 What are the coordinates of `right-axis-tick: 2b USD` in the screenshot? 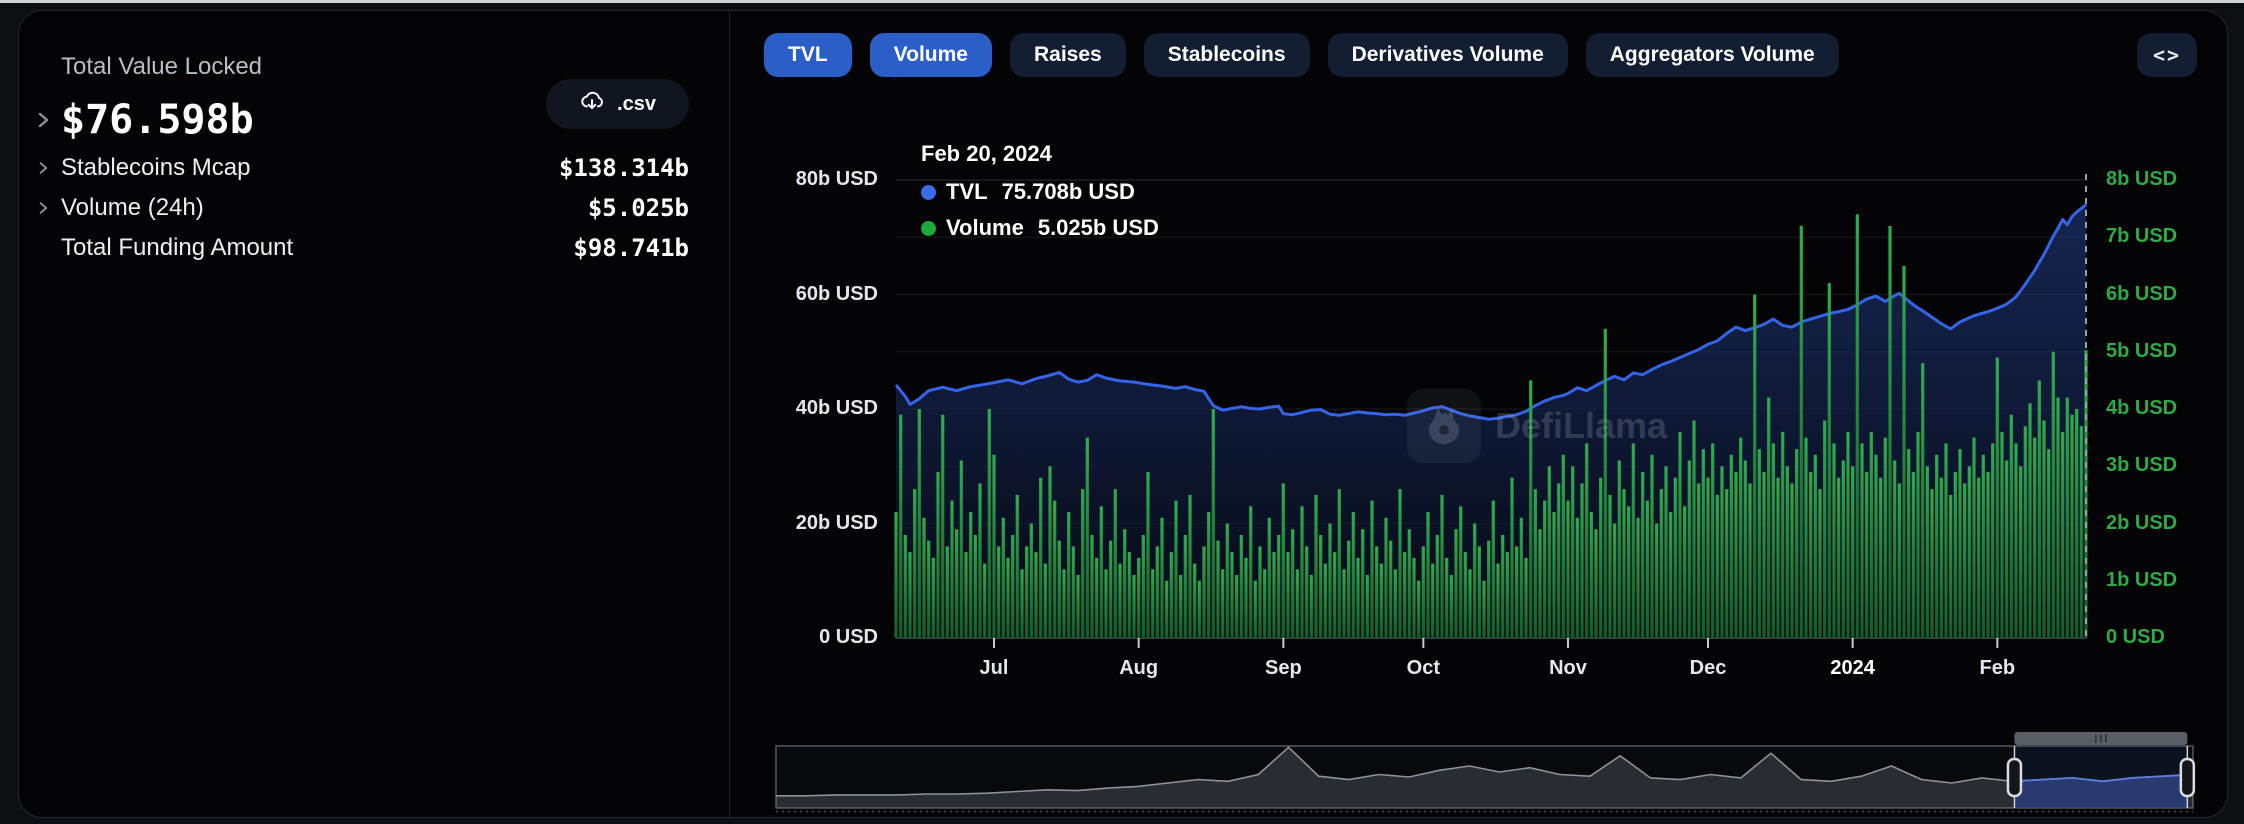 It's located at (2142, 522).